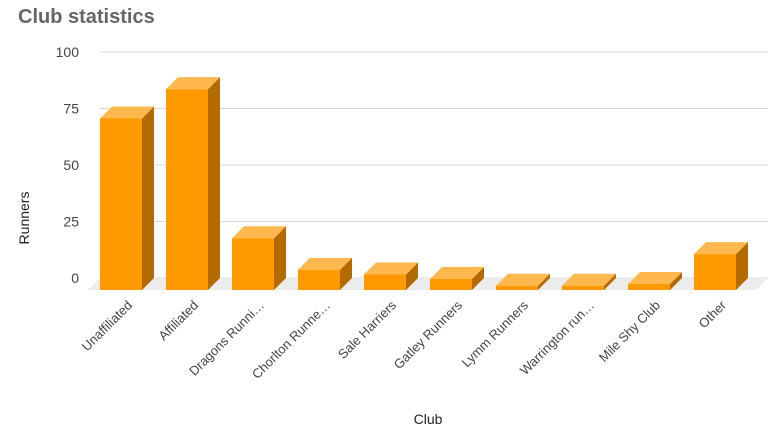 The image size is (784, 436). What do you see at coordinates (367, 329) in the screenshot?
I see `x-tick-label: Sale Harriers` at bounding box center [367, 329].